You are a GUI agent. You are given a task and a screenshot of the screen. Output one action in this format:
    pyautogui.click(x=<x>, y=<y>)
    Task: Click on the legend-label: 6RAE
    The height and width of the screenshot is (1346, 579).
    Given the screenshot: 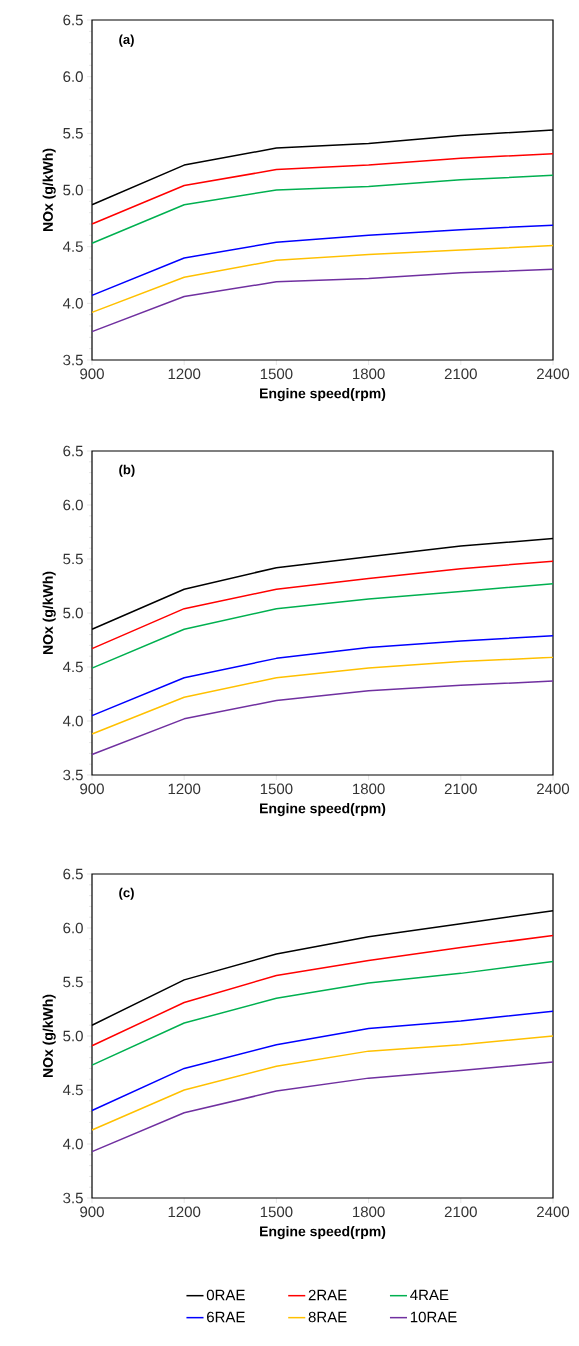 What is the action you would take?
    pyautogui.click(x=226, y=1317)
    